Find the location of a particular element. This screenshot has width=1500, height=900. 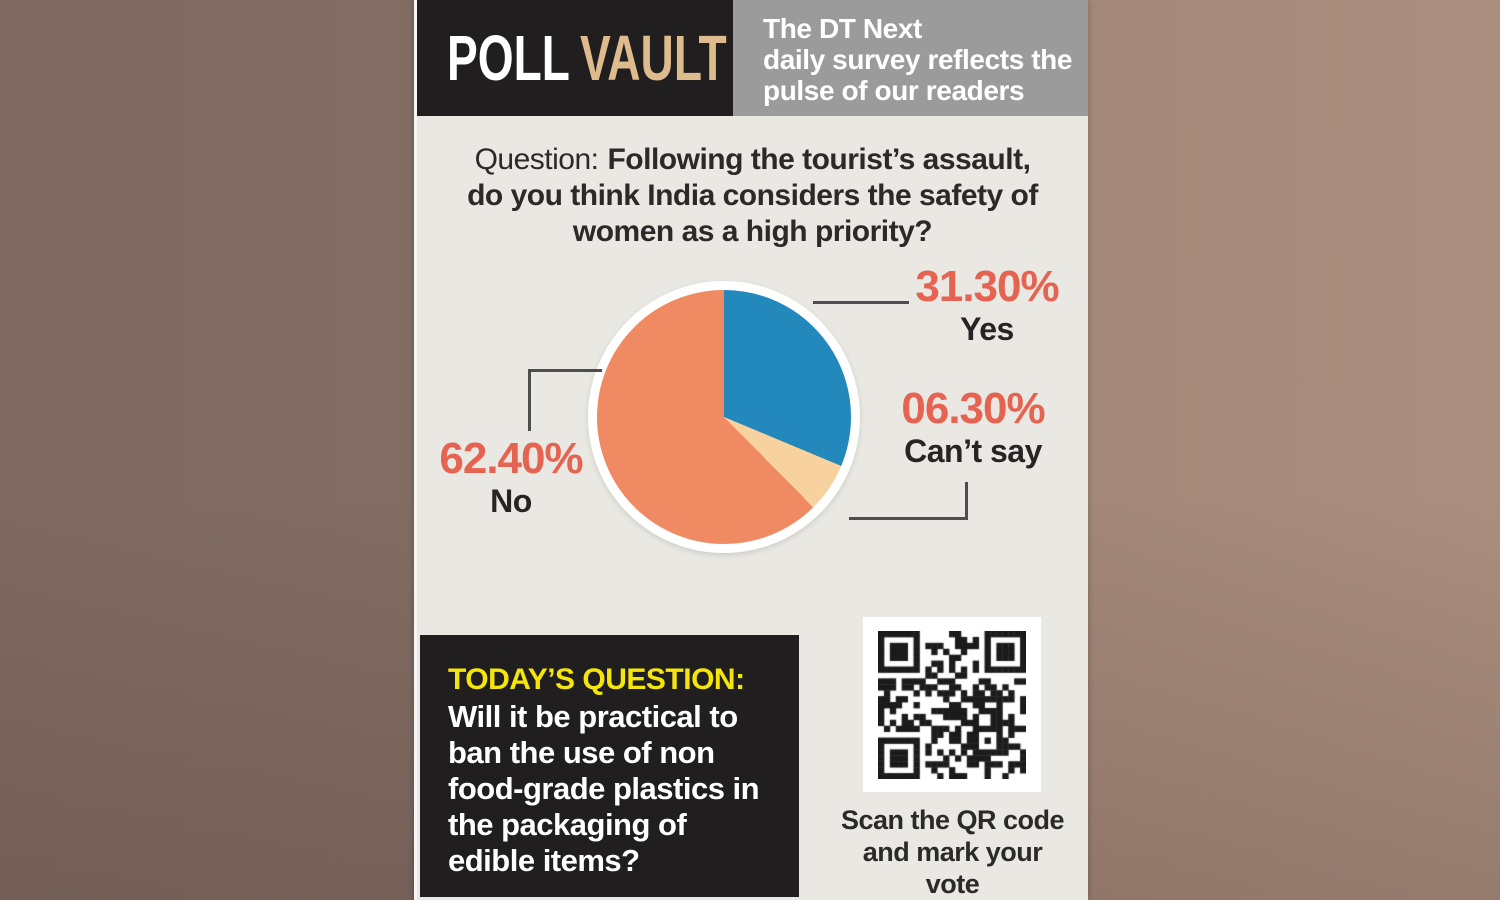

question-prefix: Question: is located at coordinates (536, 159).